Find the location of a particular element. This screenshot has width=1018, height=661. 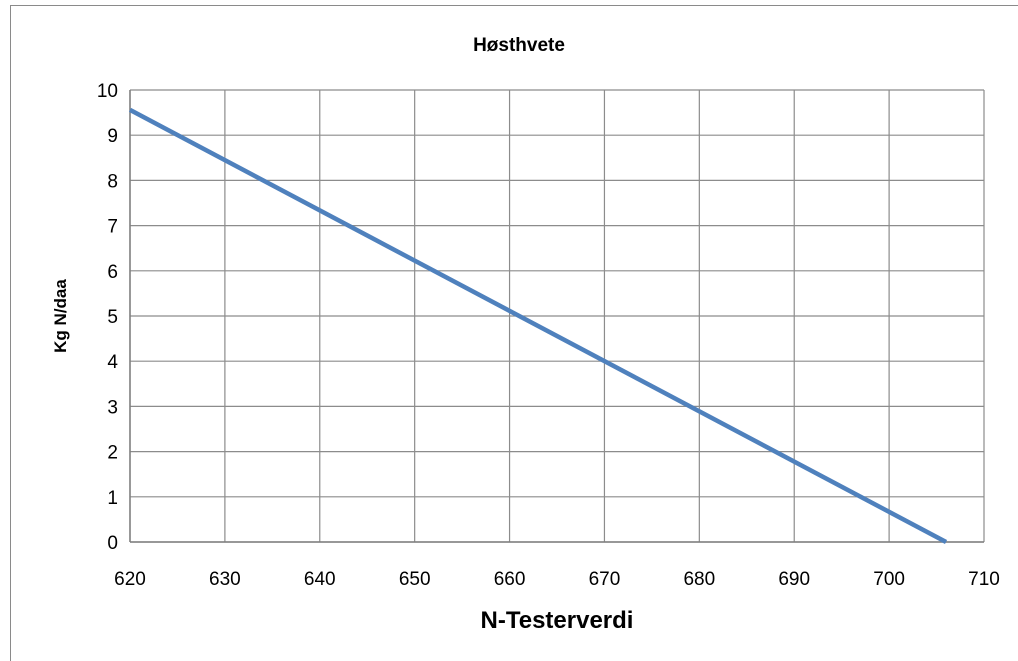

chart-title: Høsthvete is located at coordinates (519, 45).